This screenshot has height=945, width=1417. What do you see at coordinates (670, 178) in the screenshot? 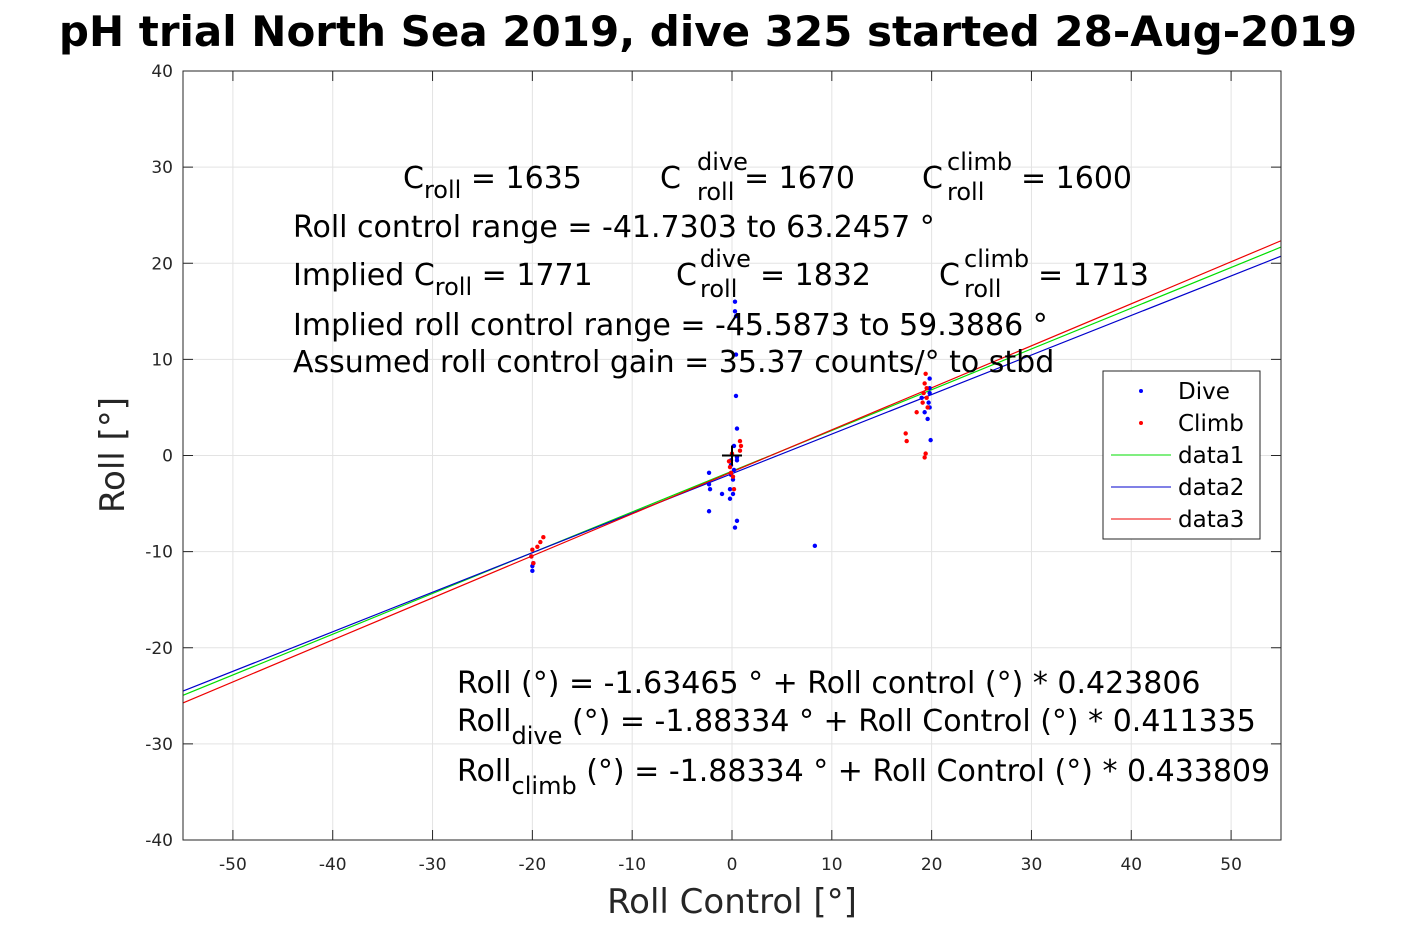
I see `annotation-c-roll-dive: C` at bounding box center [670, 178].